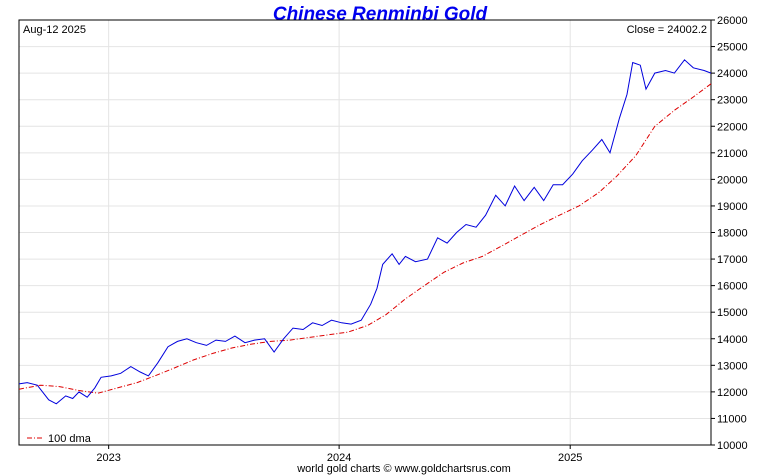 The height and width of the screenshot is (475, 760). I want to click on x-axis: 2023 2024 2025, so click(339, 454).